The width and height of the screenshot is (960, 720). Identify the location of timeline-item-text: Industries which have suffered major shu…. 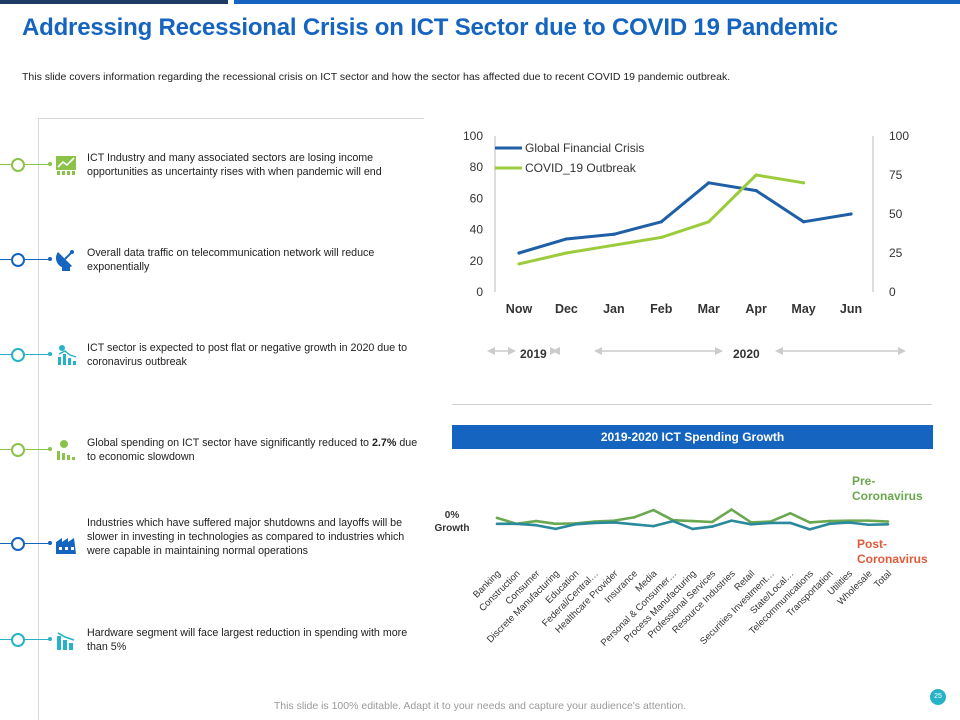
(246, 537).